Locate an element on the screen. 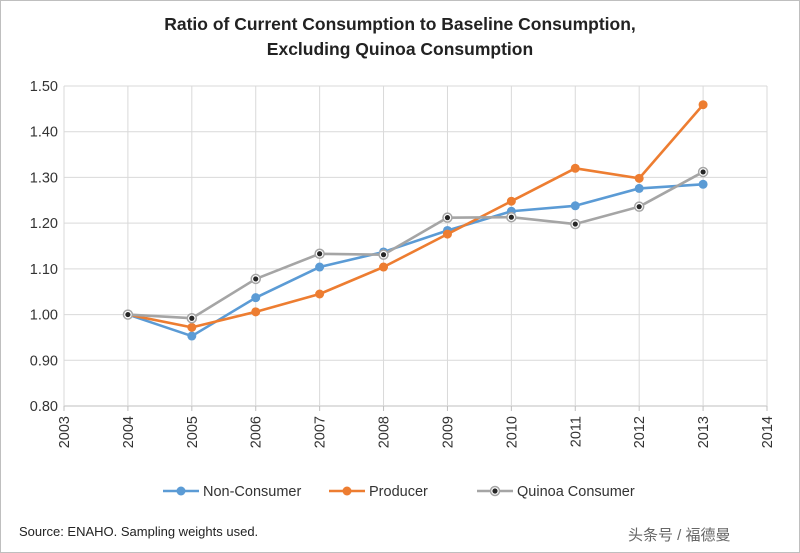  y-tick-label: 1.00 is located at coordinates (44, 316).